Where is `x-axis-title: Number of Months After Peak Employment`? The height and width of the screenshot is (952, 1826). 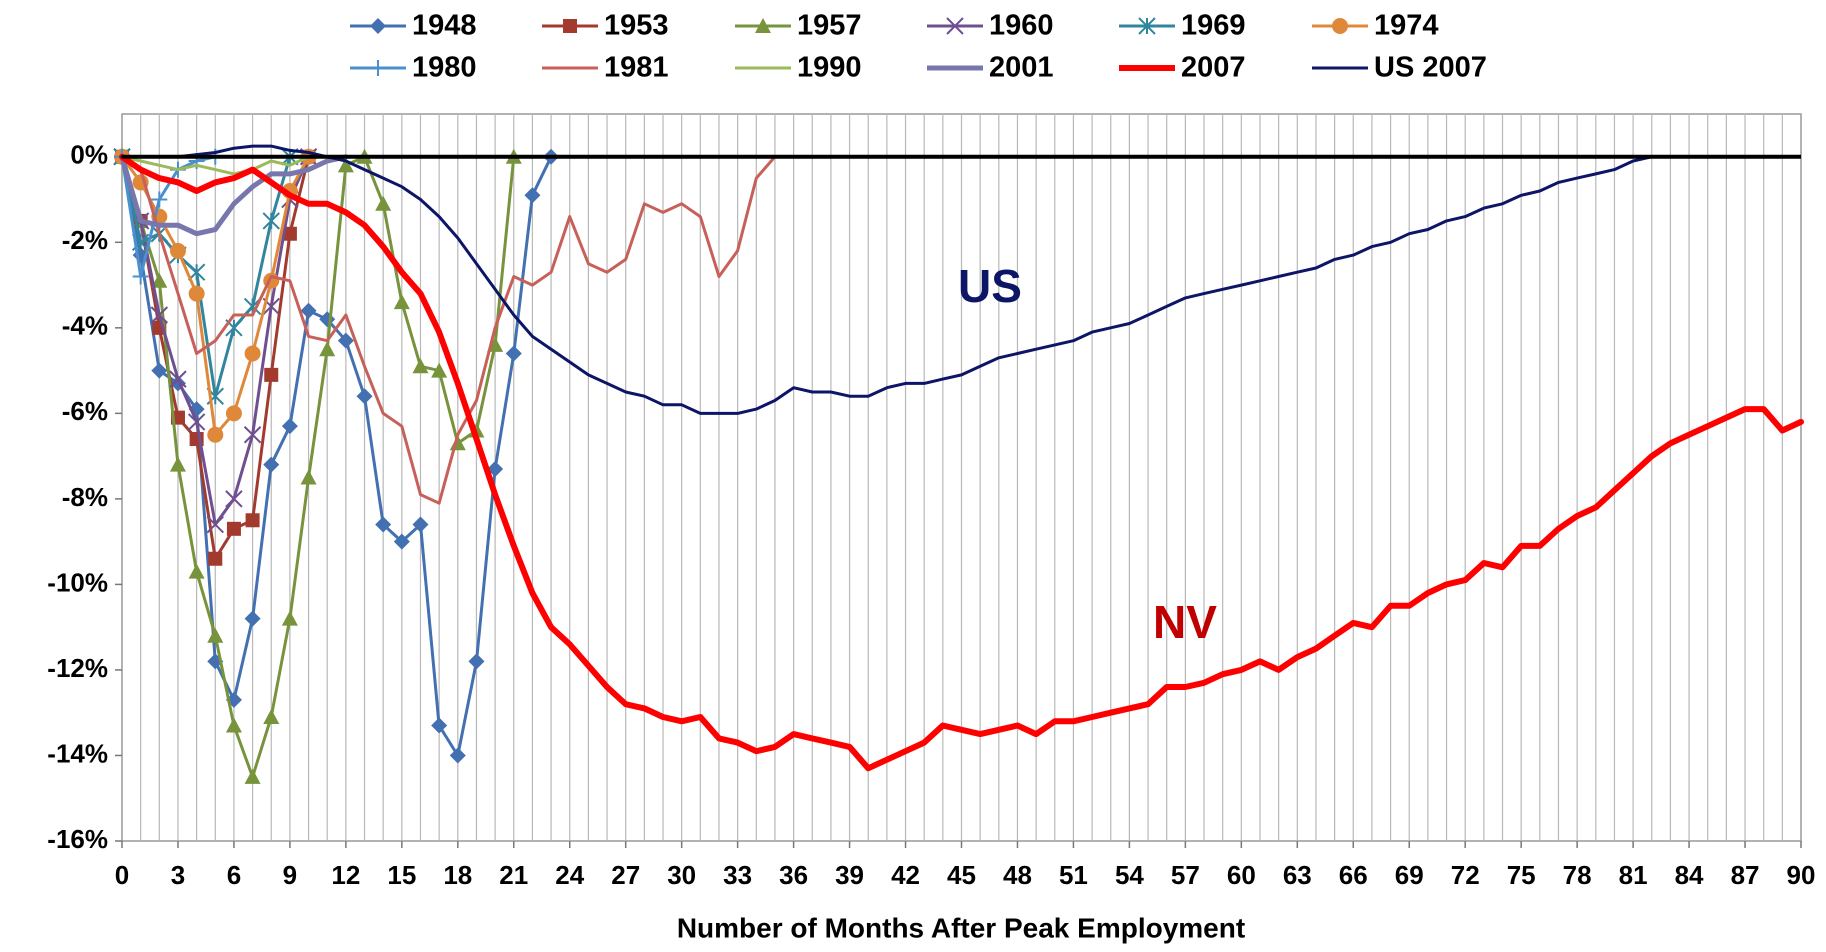 x-axis-title: Number of Months After Peak Employment is located at coordinates (961, 927).